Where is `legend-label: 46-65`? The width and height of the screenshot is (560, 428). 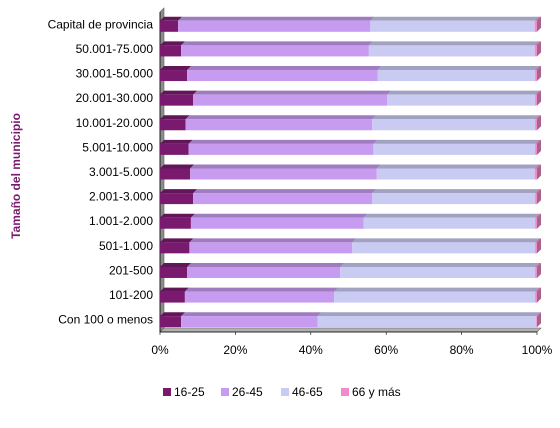
legend-label: 46-65 is located at coordinates (307, 392).